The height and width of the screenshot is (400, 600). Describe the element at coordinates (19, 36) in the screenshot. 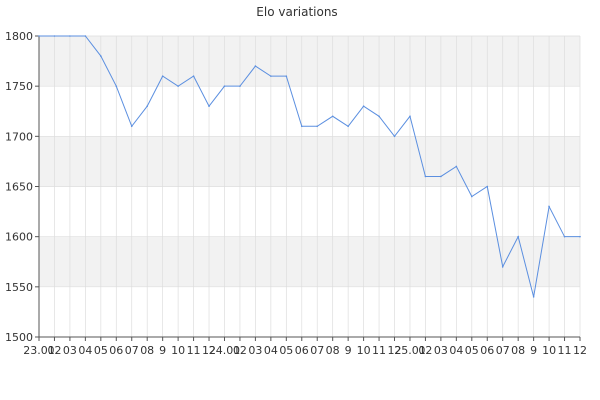

I see `y-tick-label: 1800` at that location.